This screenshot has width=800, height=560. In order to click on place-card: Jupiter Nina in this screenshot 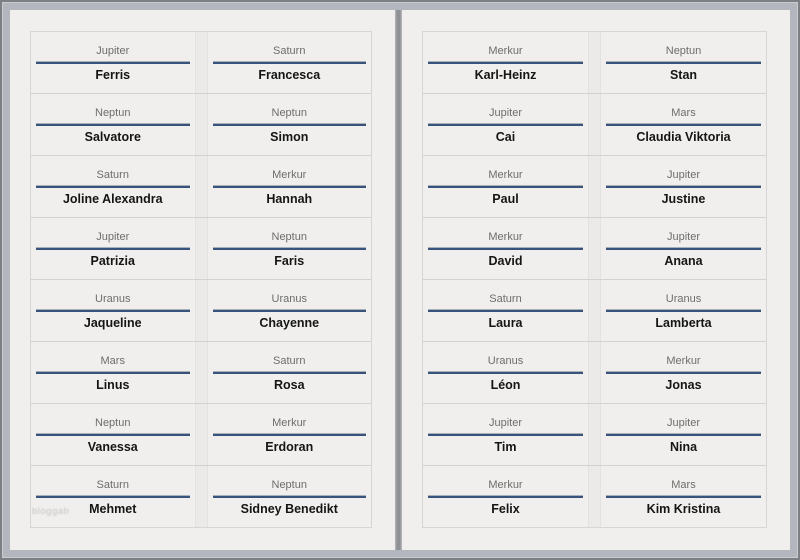, I will do `click(683, 434)`.